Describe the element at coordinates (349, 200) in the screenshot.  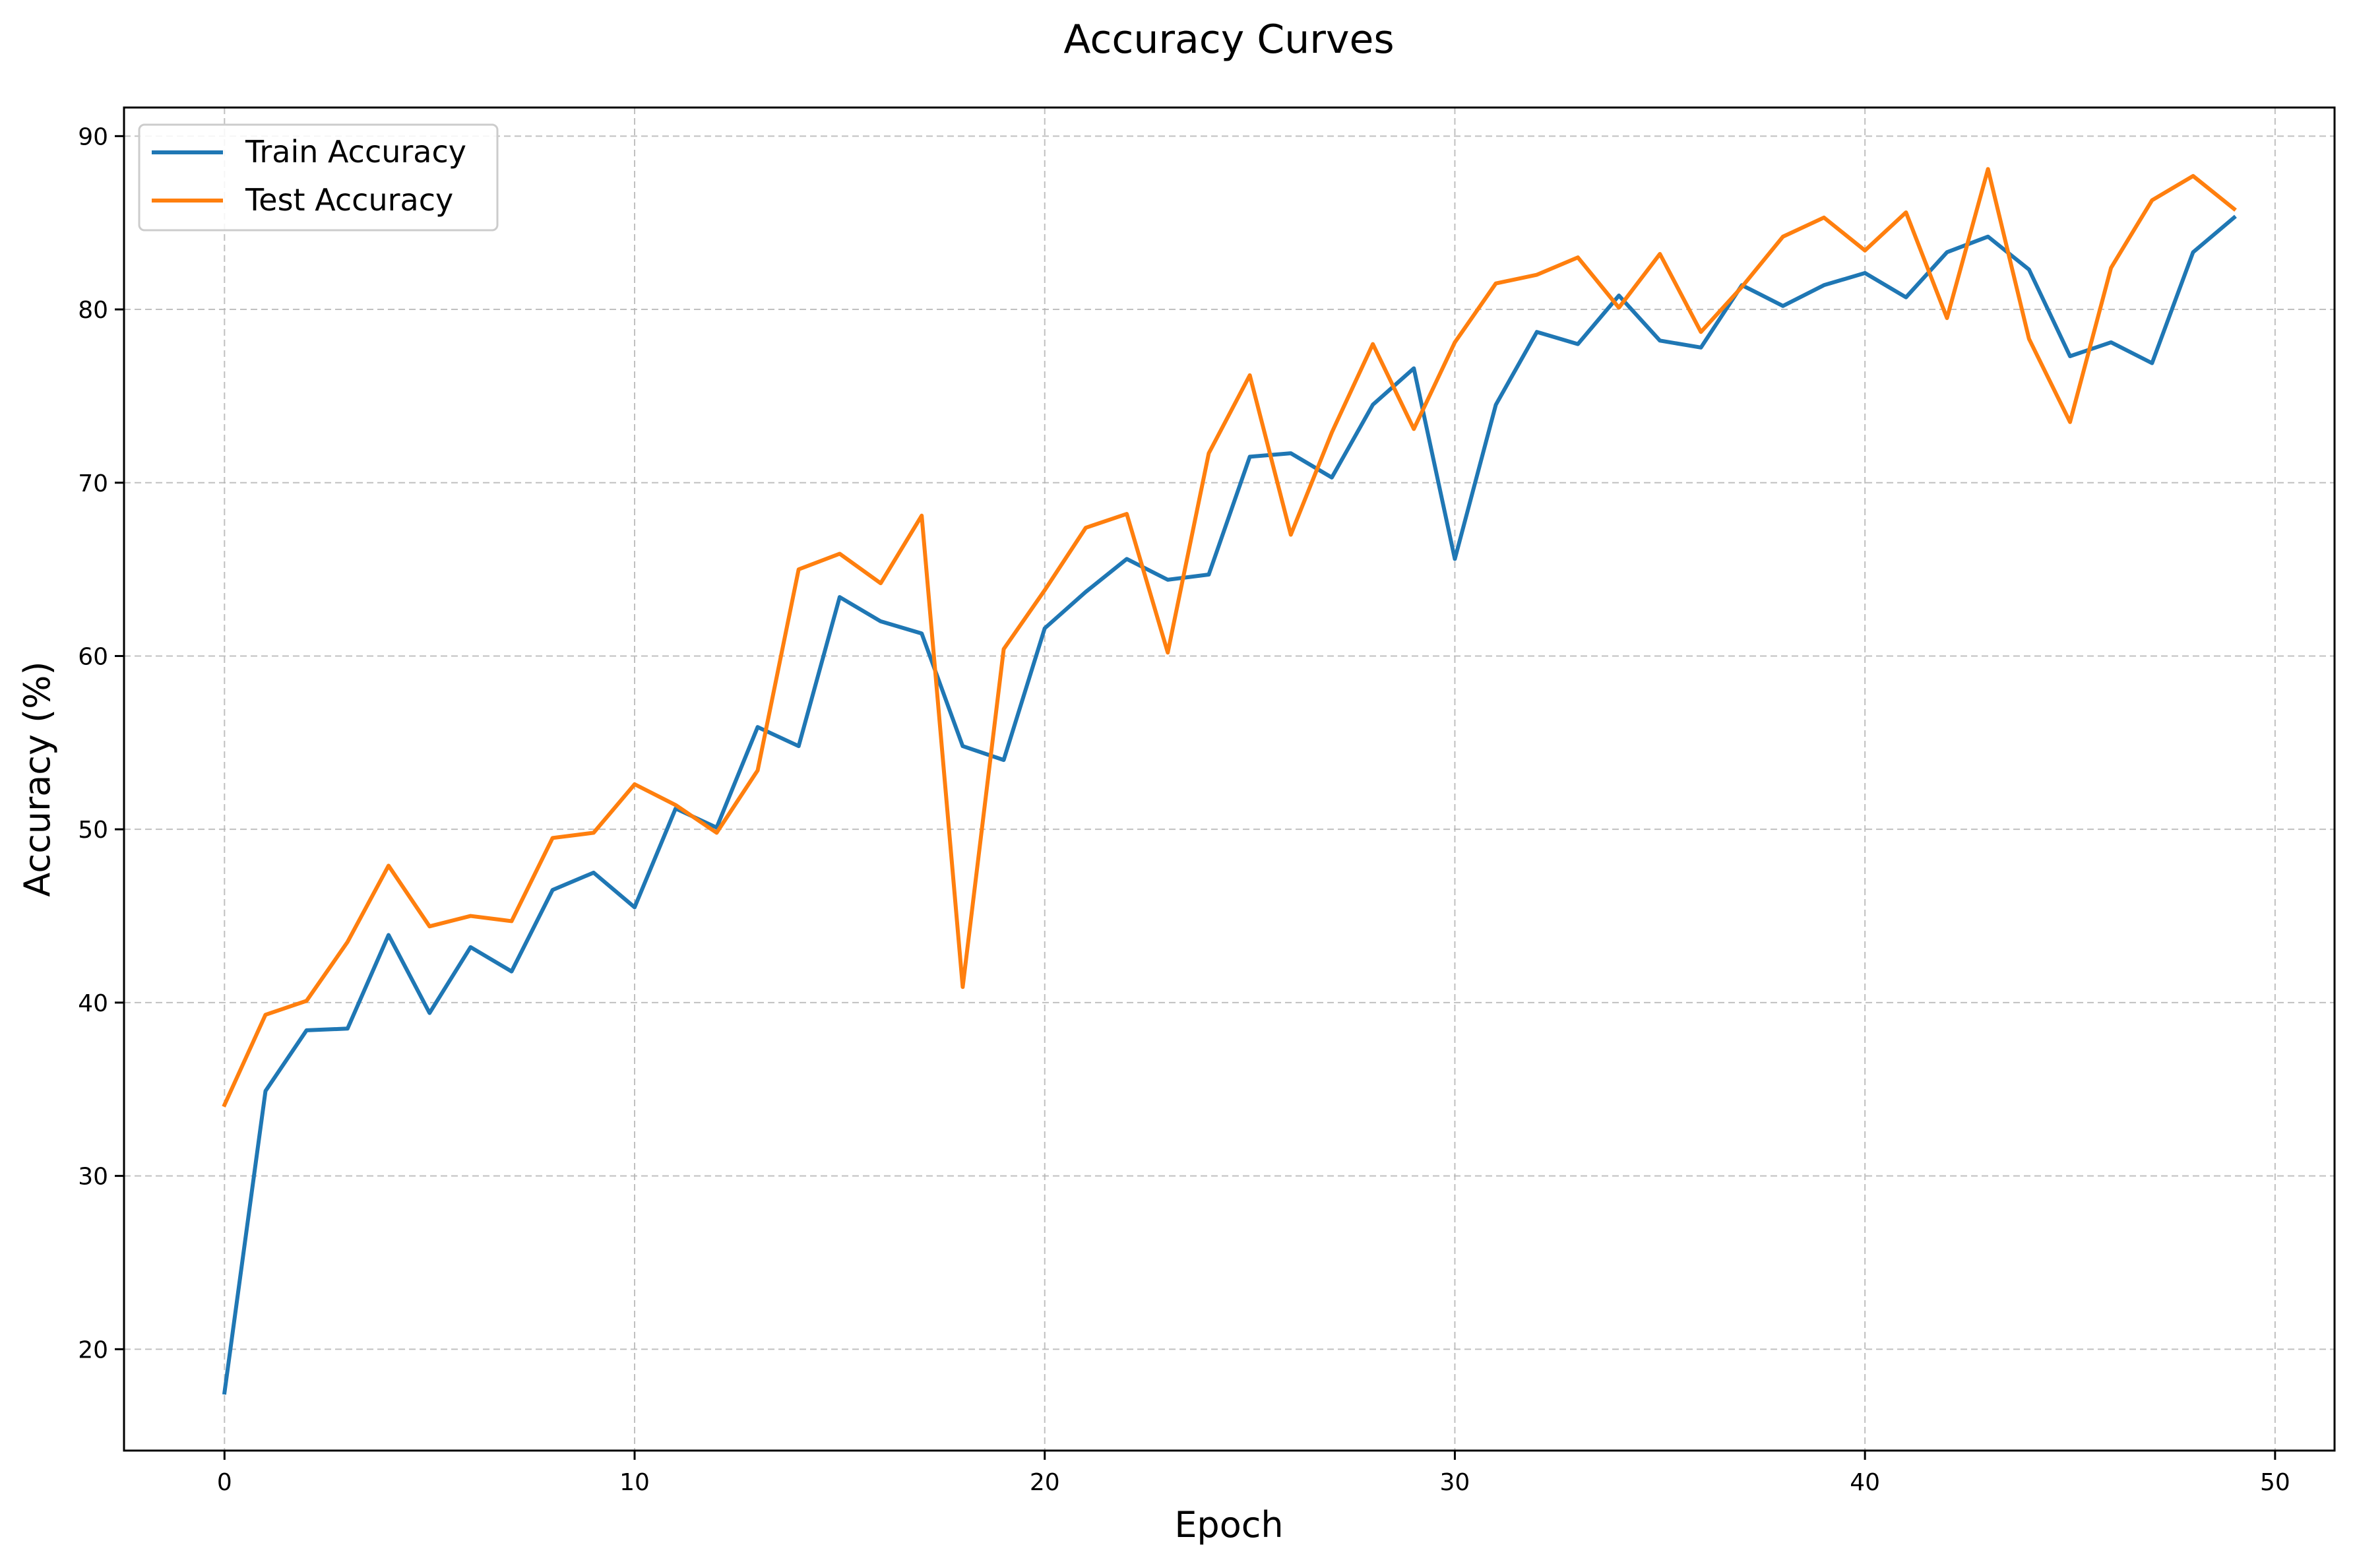
I see `legend-label-test: Test Accuracy` at that location.